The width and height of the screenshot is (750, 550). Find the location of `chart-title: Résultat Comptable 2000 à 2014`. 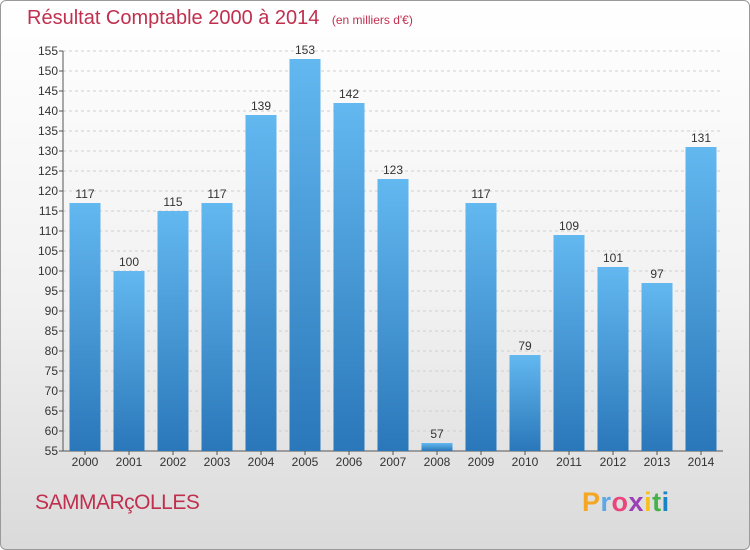

chart-title: Résultat Comptable 2000 à 2014 is located at coordinates (173, 18).